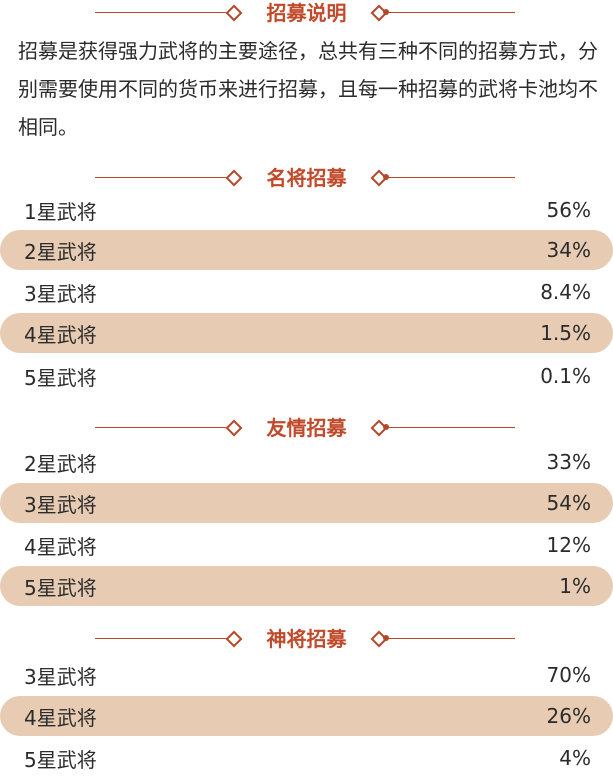 This screenshot has height=778, width=613. I want to click on rate-row: 2星武将 34%, so click(306, 250).